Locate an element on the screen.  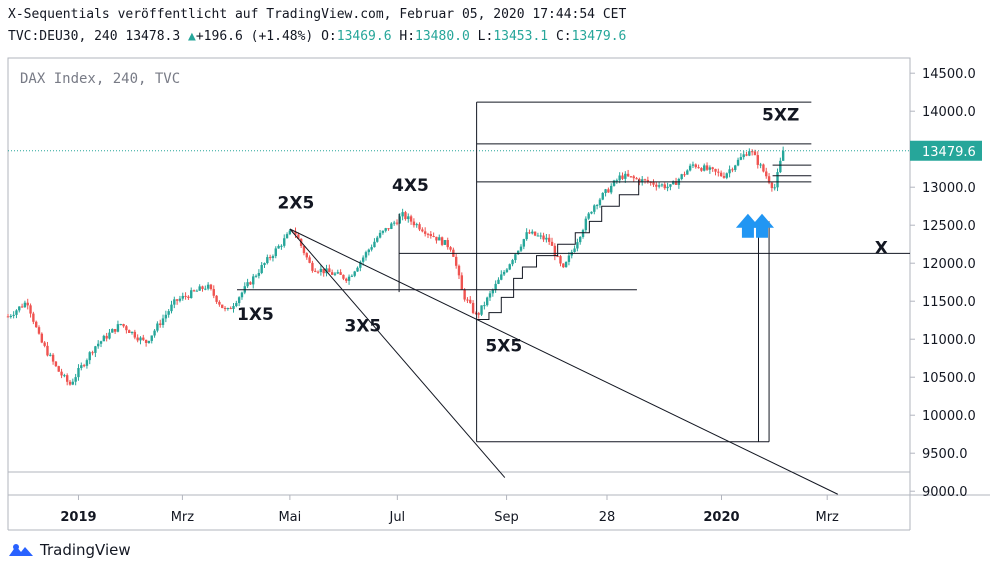
x-tick-label: Sep is located at coordinates (506, 517).